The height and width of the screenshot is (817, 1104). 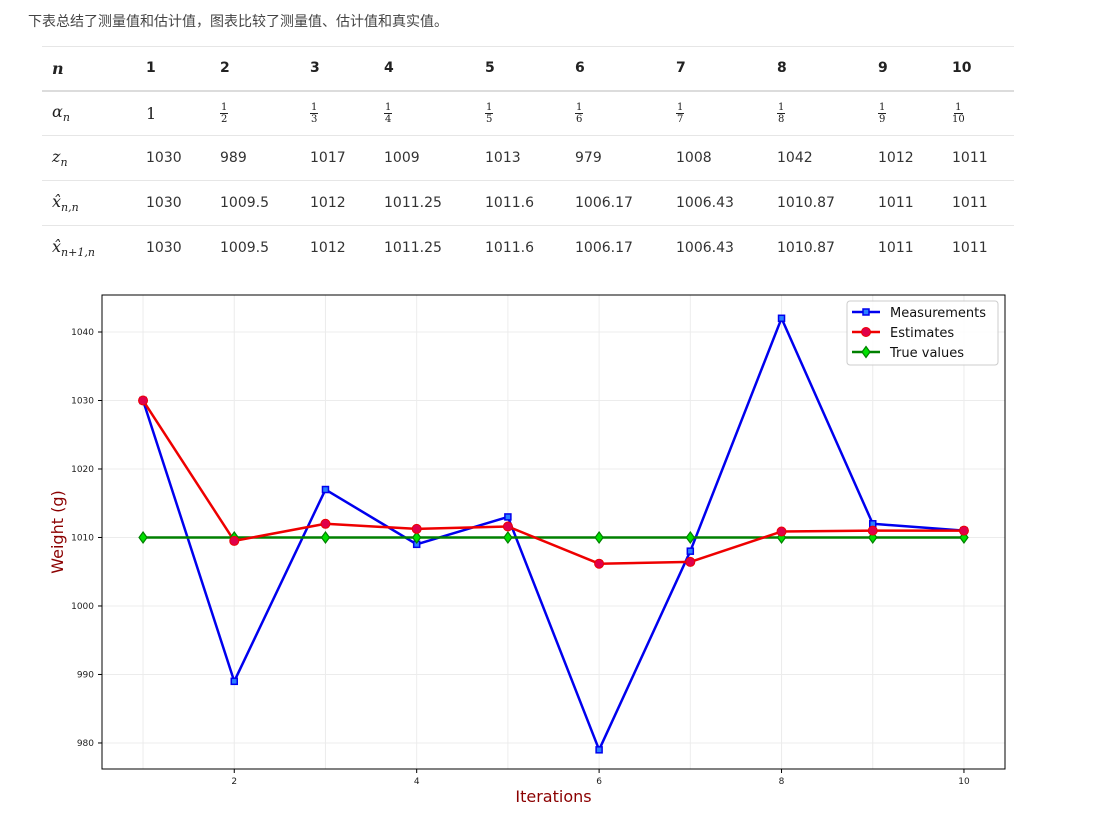 What do you see at coordinates (413, 248) in the screenshot?
I see `x-n1n-cell: 1011.25` at bounding box center [413, 248].